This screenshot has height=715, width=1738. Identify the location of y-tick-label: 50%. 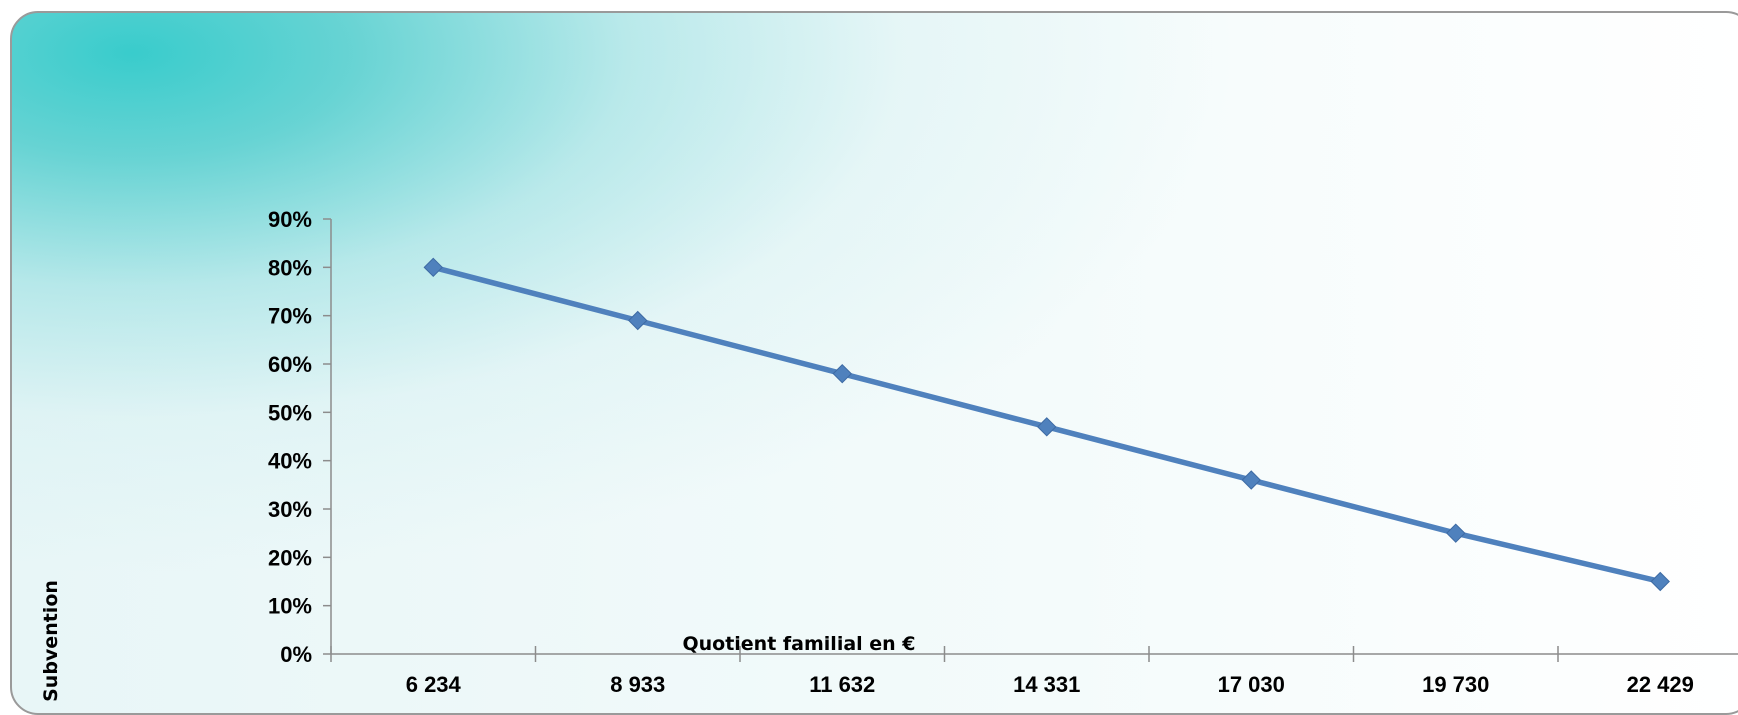
(290, 412).